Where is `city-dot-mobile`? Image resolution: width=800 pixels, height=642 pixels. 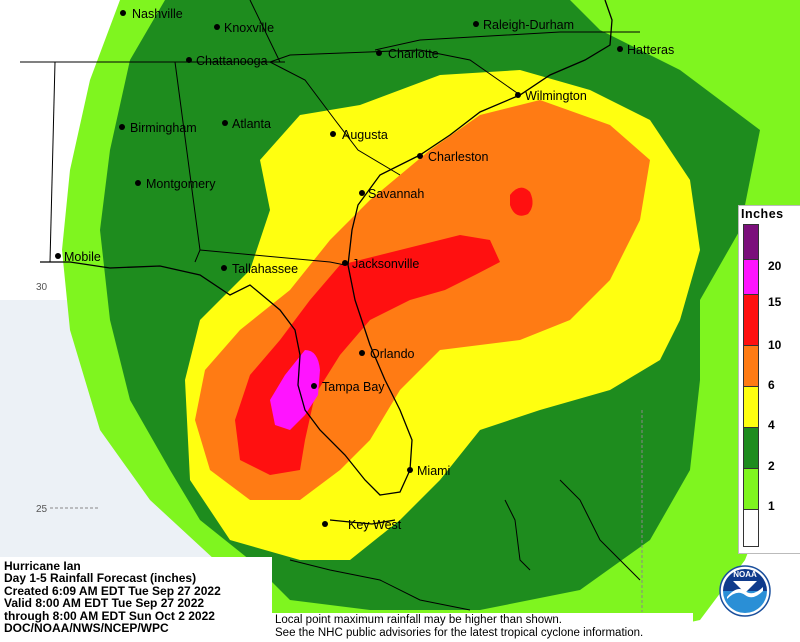
city-dot-mobile is located at coordinates (58, 256).